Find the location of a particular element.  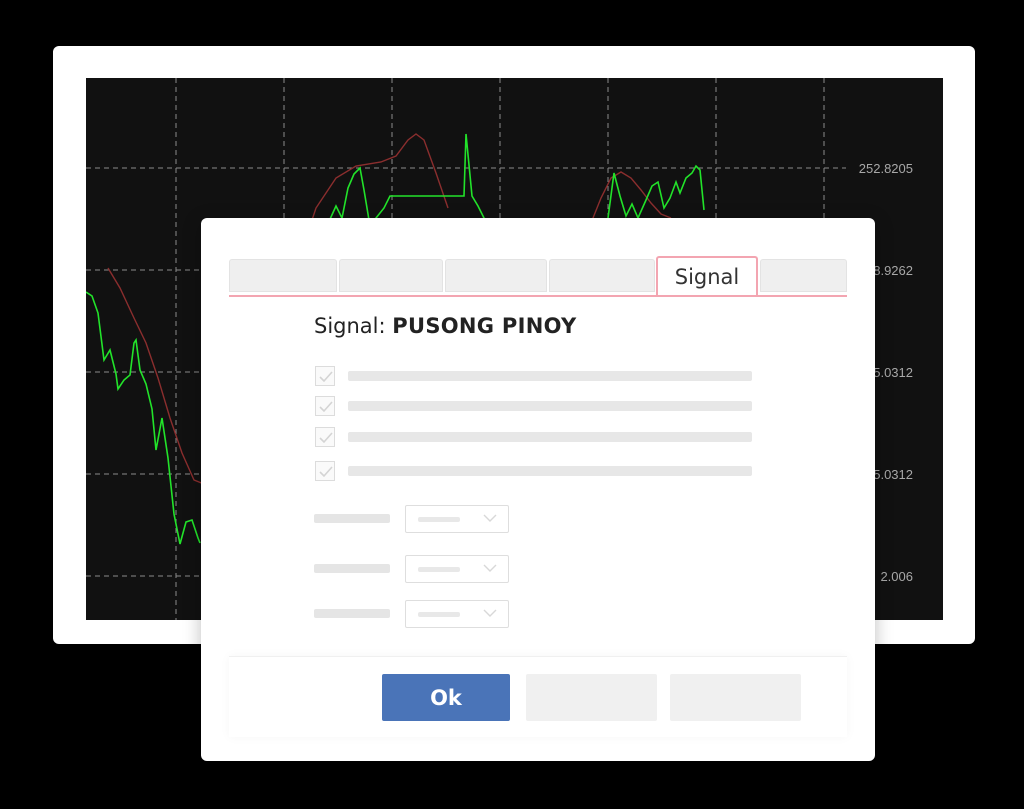

signal-title: Signal: PUSONG PINOY is located at coordinates (445, 326).